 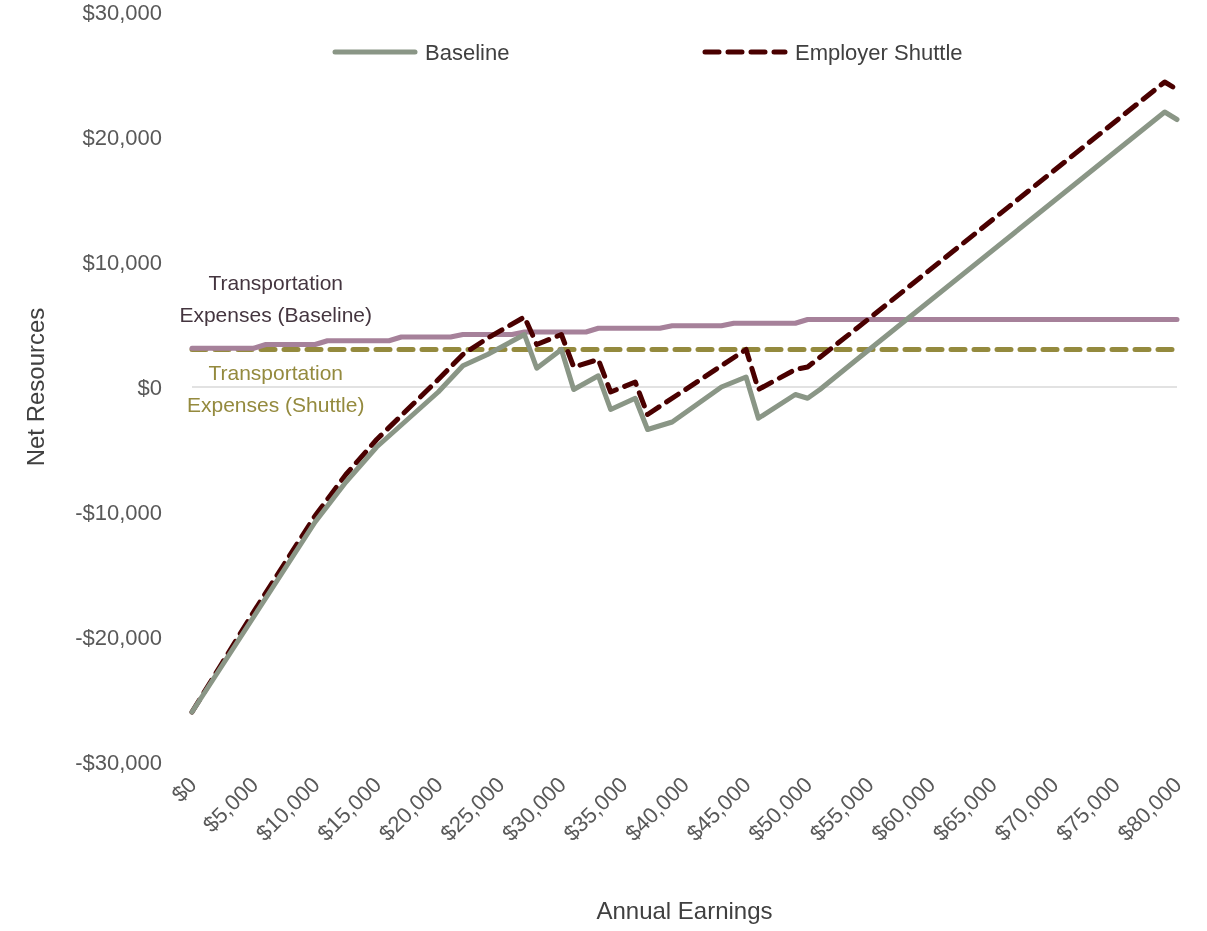 What do you see at coordinates (118, 512) in the screenshot?
I see `y-tick-label: -$10,000` at bounding box center [118, 512].